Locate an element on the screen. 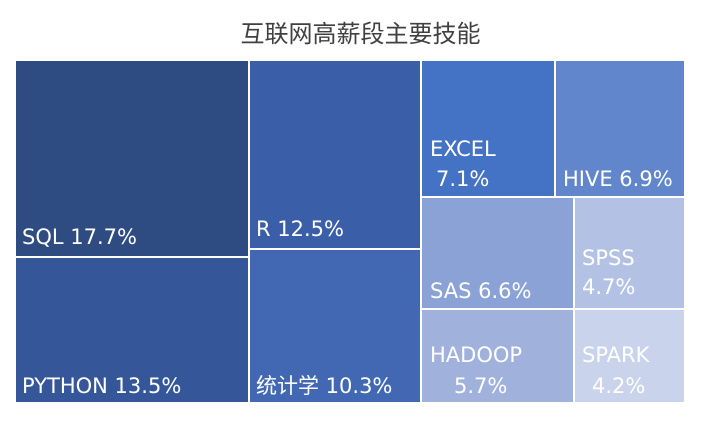  treemap-label-sas: SAS 6.6% is located at coordinates (480, 291).